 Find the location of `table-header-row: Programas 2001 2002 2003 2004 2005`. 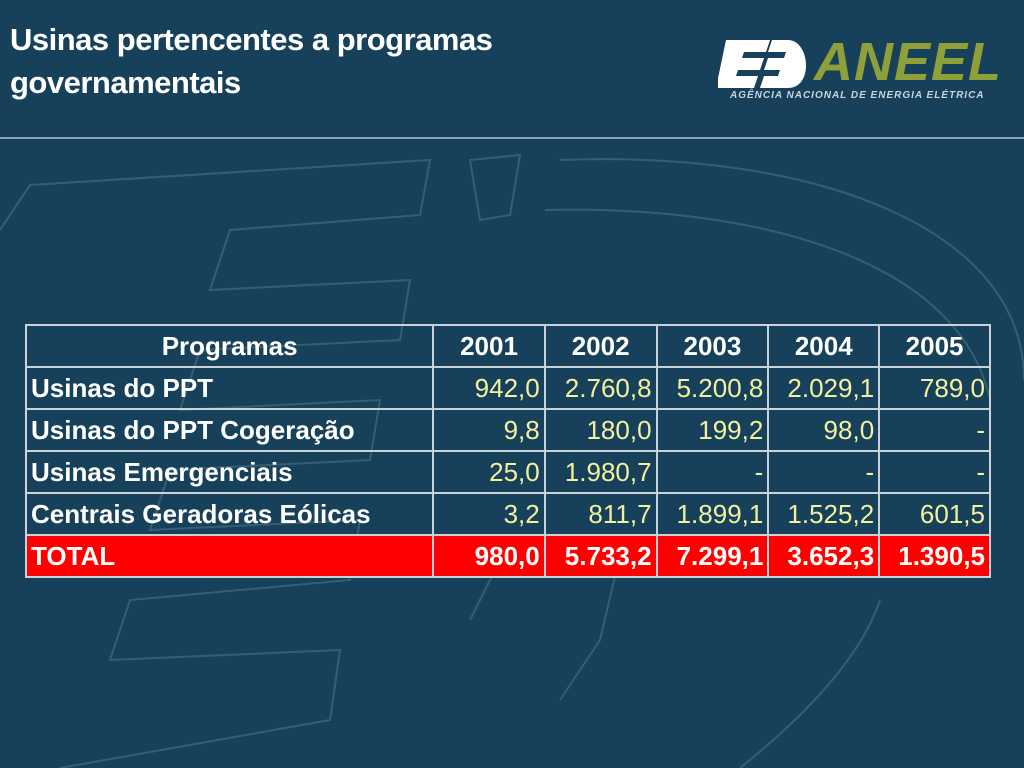

table-header-row: Programas 2001 2002 2003 2004 2005 is located at coordinates (507, 346).